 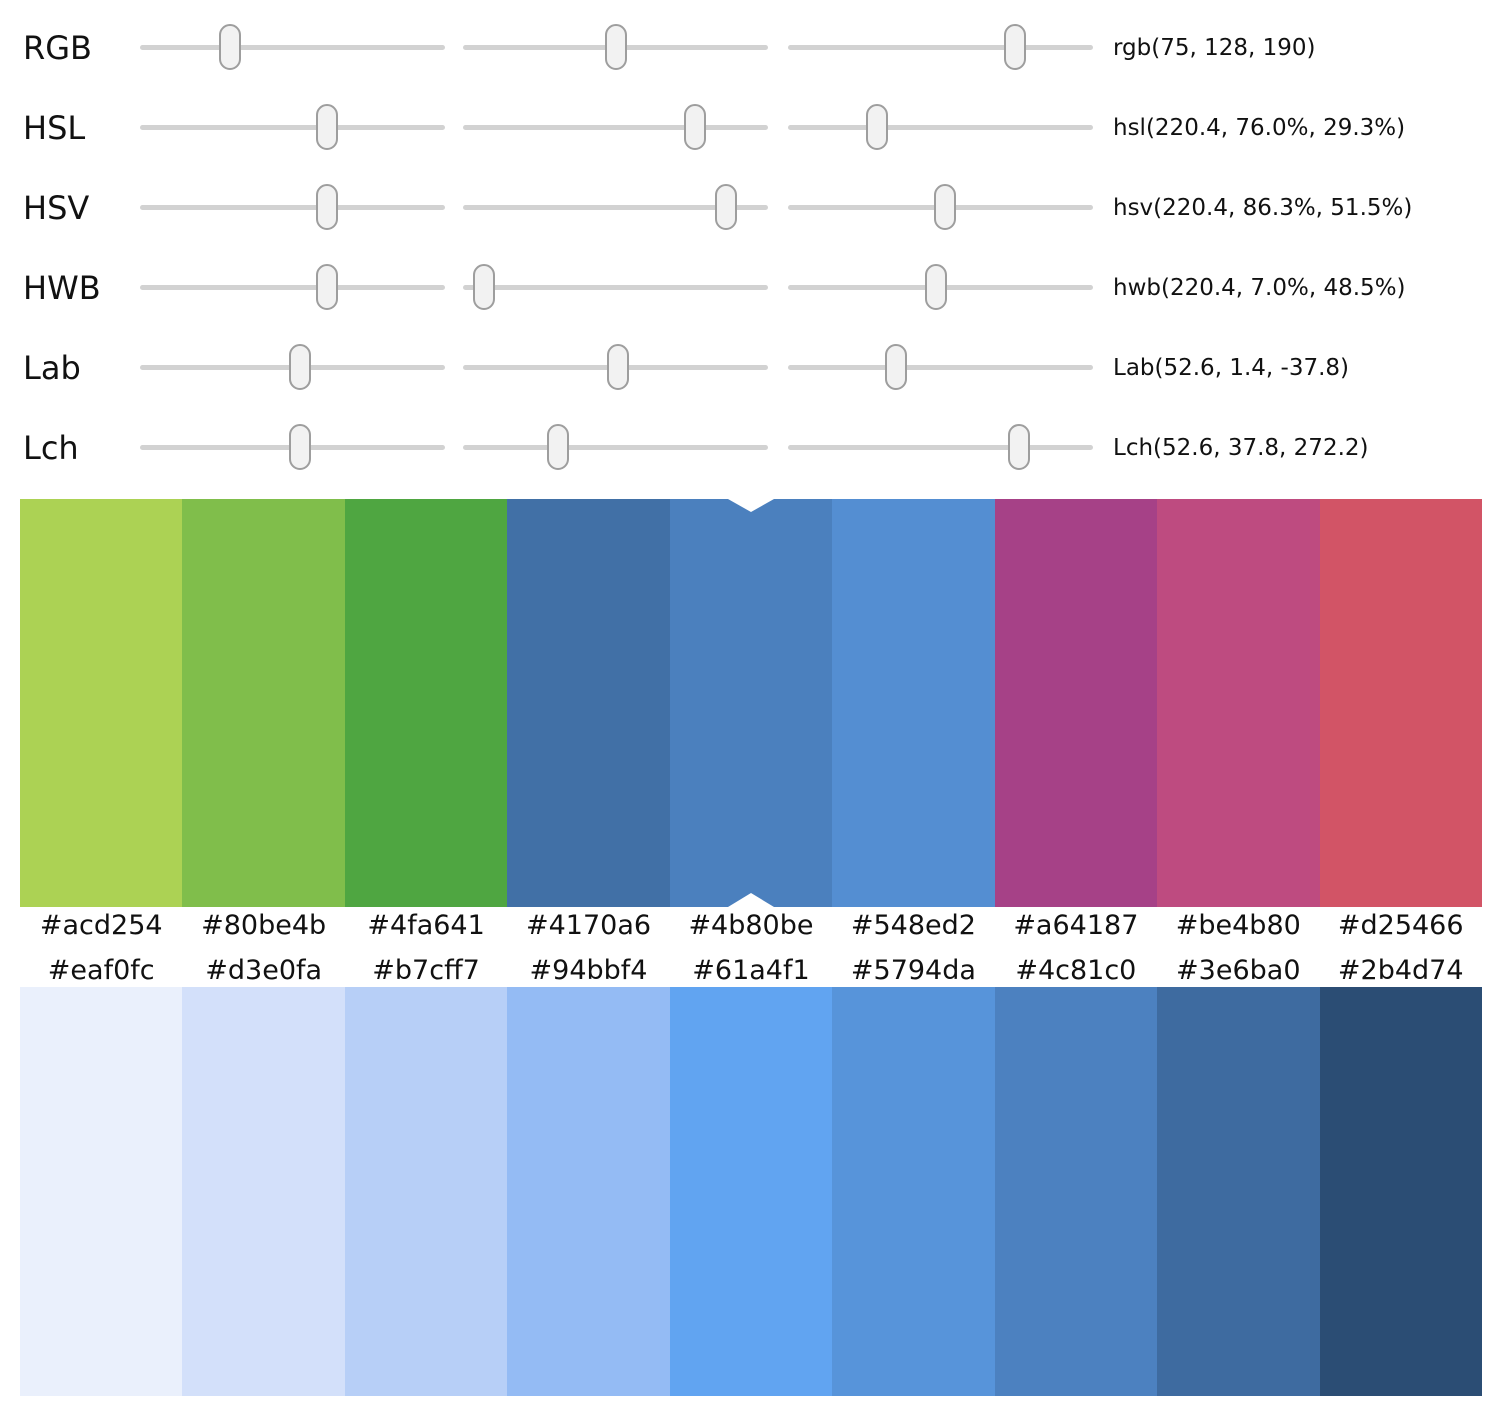 I want to click on slider-row-label: HSV, so click(x=56, y=208).